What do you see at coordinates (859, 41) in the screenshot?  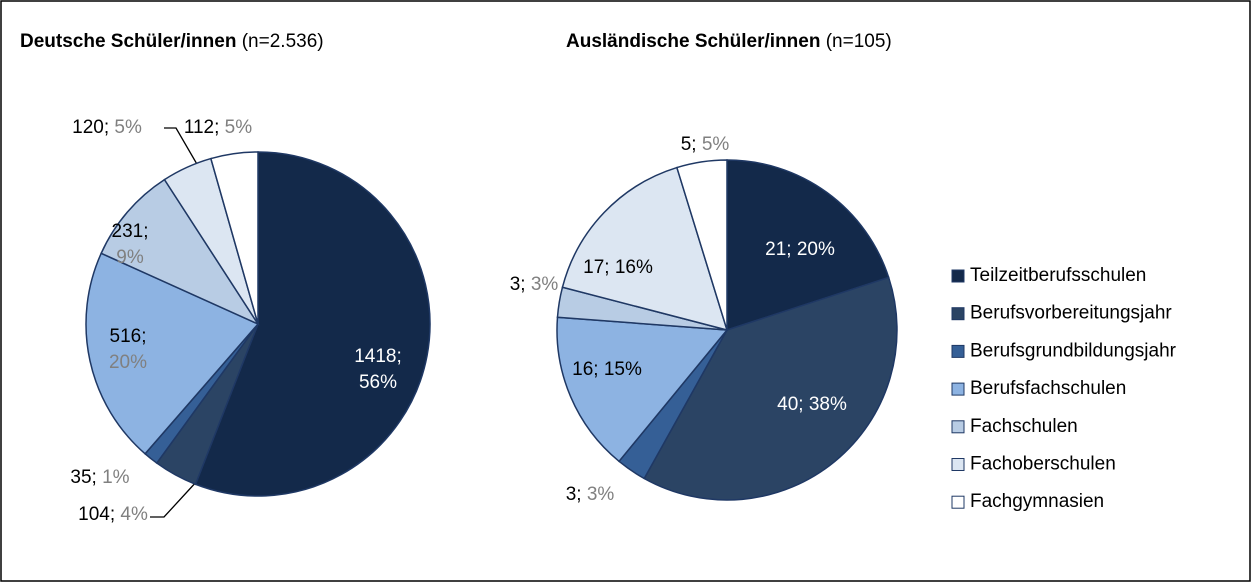 I see `subtitle: (n=105)` at bounding box center [859, 41].